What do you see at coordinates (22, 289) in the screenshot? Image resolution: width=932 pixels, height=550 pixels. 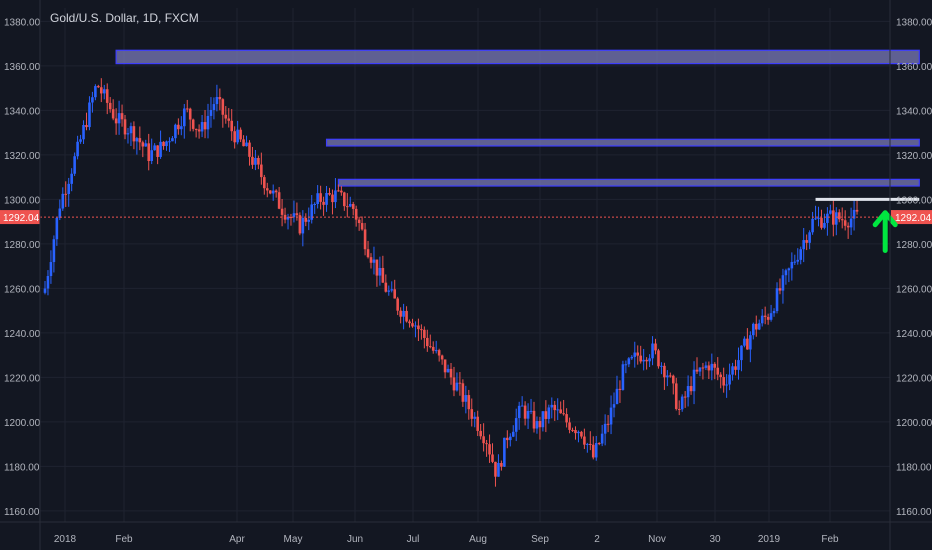 I see `y-tick-label-left: 1260.00` at bounding box center [22, 289].